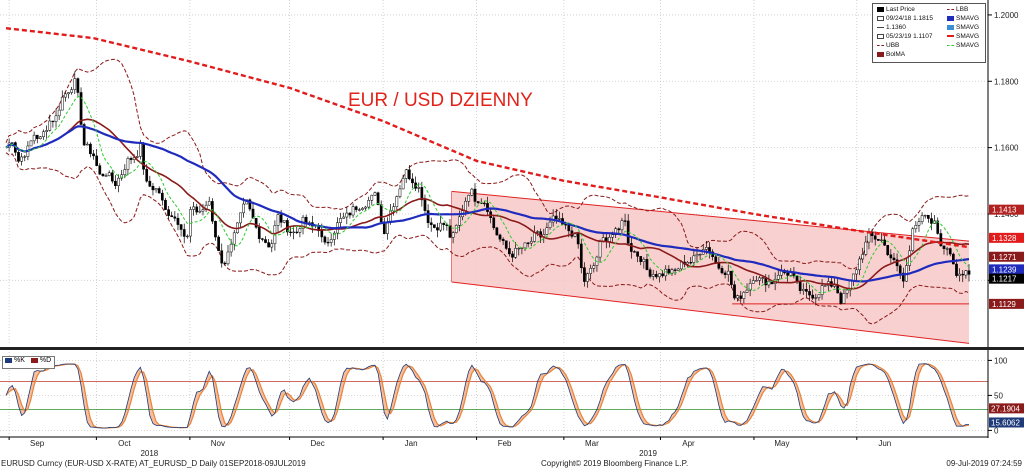 This screenshot has height=470, width=1024. What do you see at coordinates (888, 45) in the screenshot?
I see `legend-ubb: UBB` at bounding box center [888, 45].